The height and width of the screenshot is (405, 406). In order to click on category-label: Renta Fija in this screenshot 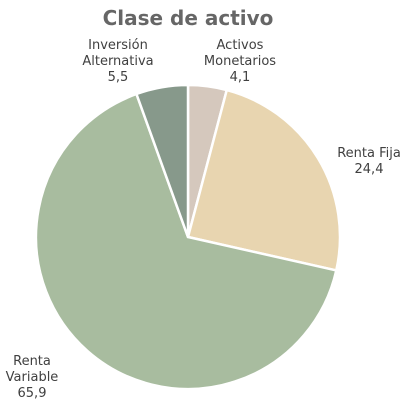, I will do `click(369, 153)`.